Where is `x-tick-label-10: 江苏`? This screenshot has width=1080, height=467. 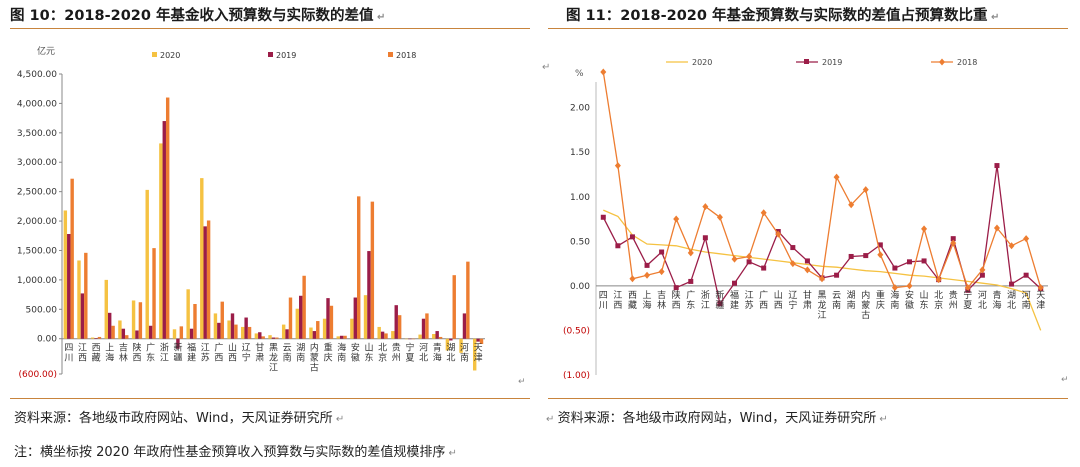 x-tick-label-10: 江苏 is located at coordinates (205, 353).